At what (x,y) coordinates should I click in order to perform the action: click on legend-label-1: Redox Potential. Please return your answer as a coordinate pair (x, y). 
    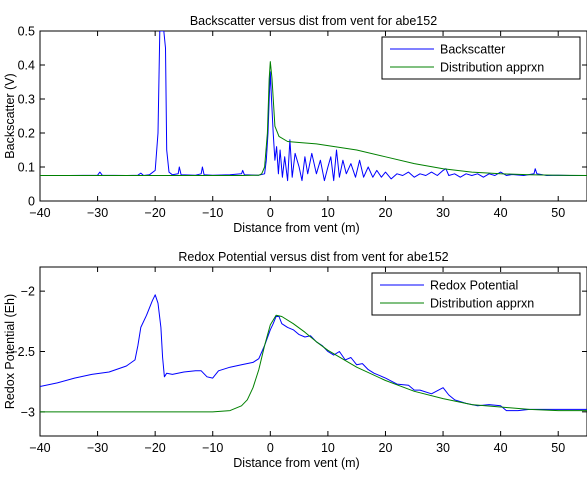
    Looking at the image, I should click on (474, 286).